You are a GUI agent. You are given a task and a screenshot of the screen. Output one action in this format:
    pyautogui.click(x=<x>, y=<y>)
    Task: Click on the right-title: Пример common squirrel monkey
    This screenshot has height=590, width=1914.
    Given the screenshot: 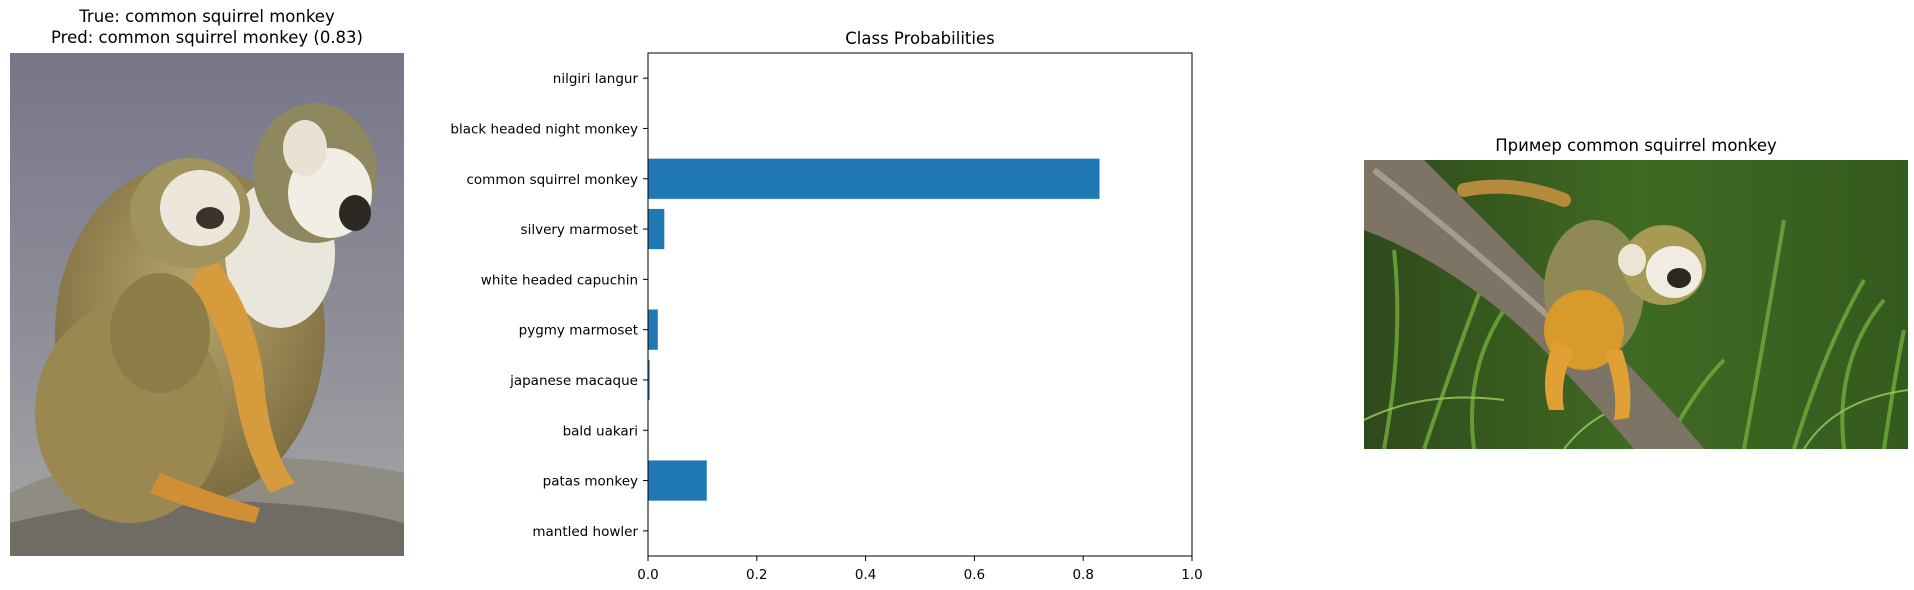 What is the action you would take?
    pyautogui.click(x=1636, y=145)
    